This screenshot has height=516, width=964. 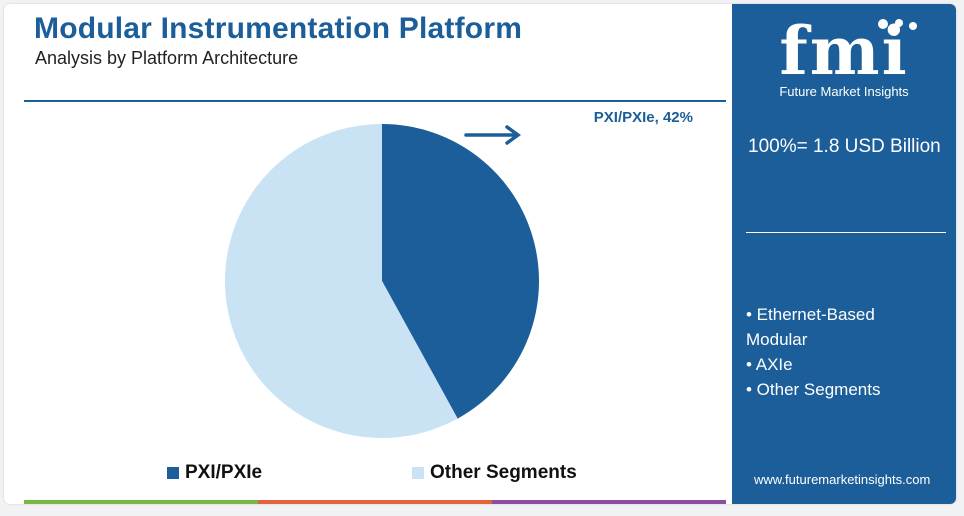 What do you see at coordinates (643, 117) in the screenshot?
I see `pie-annotation-label: PXI/PXIe, 42%` at bounding box center [643, 117].